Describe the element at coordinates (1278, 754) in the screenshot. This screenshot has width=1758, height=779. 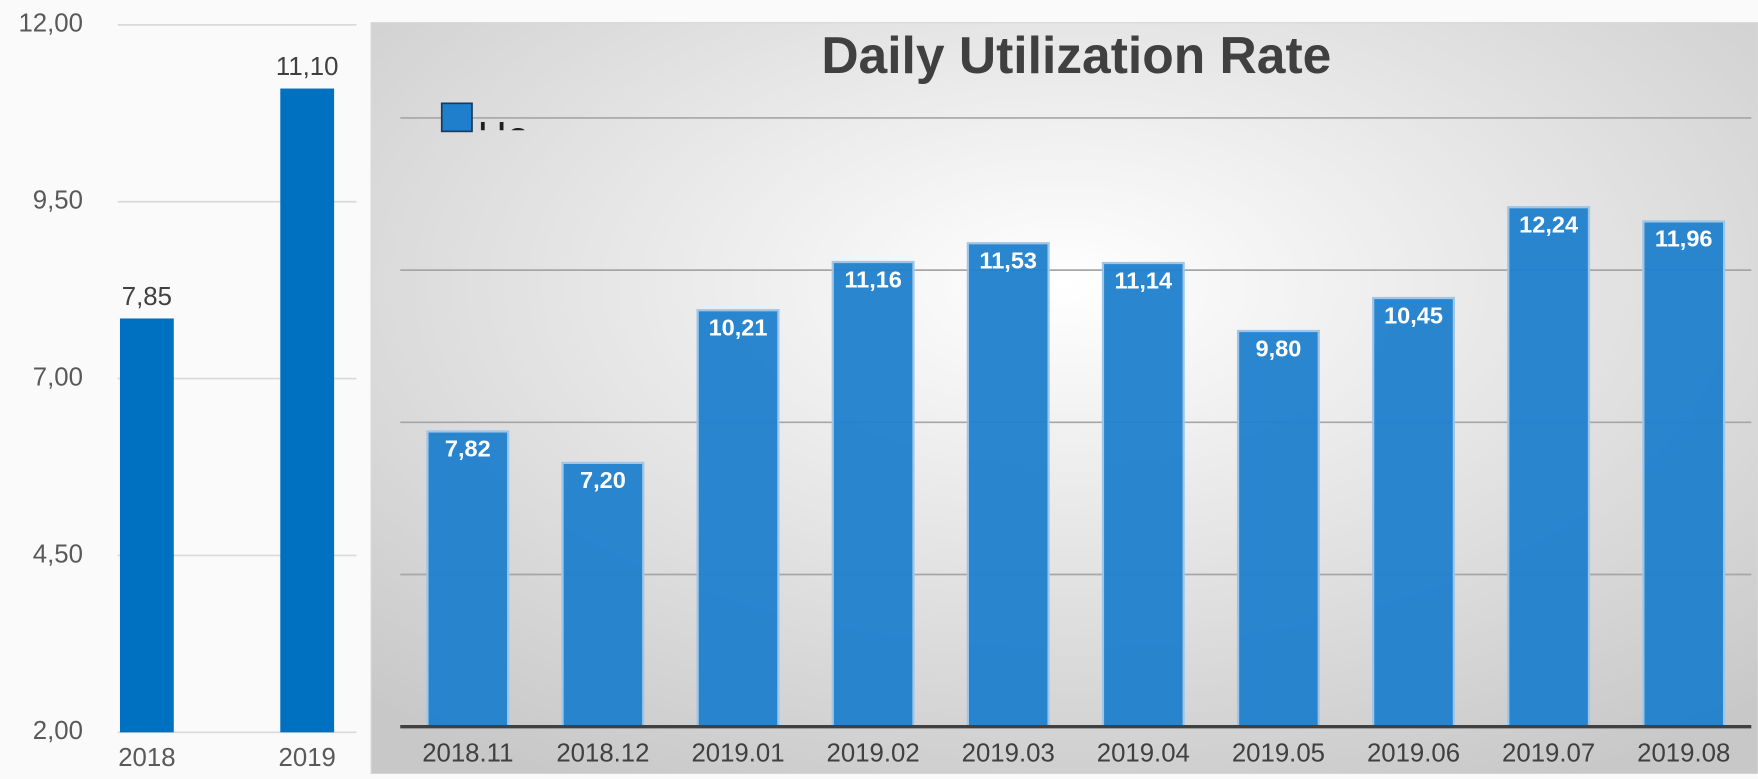
I see `x-tick-label: 2019.05` at that location.